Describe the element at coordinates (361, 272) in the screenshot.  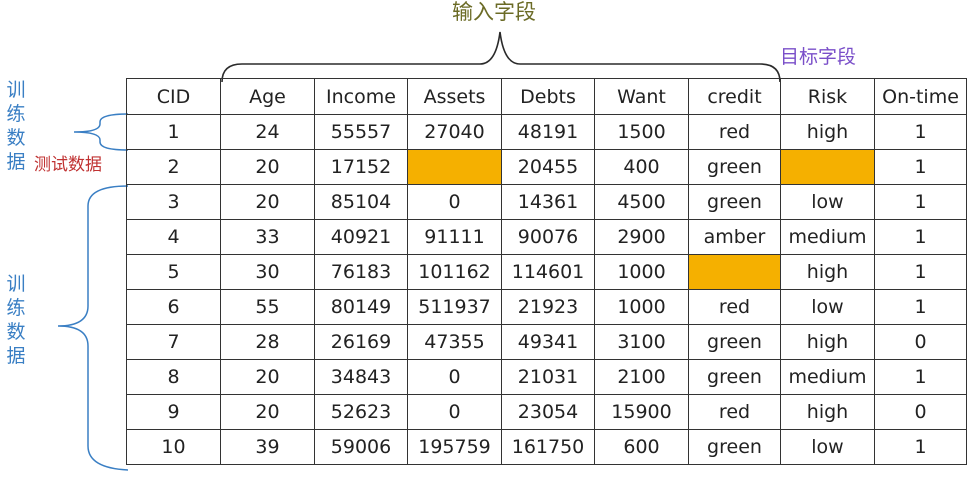
I see `table-cell: 76183` at that location.